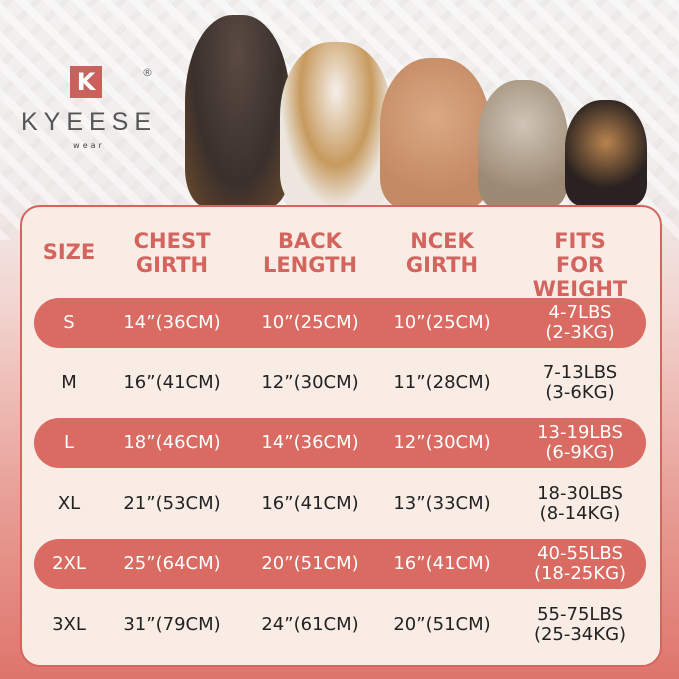  I want to click on cell-weight: 13-19LBS (6-9KG), so click(580, 443).